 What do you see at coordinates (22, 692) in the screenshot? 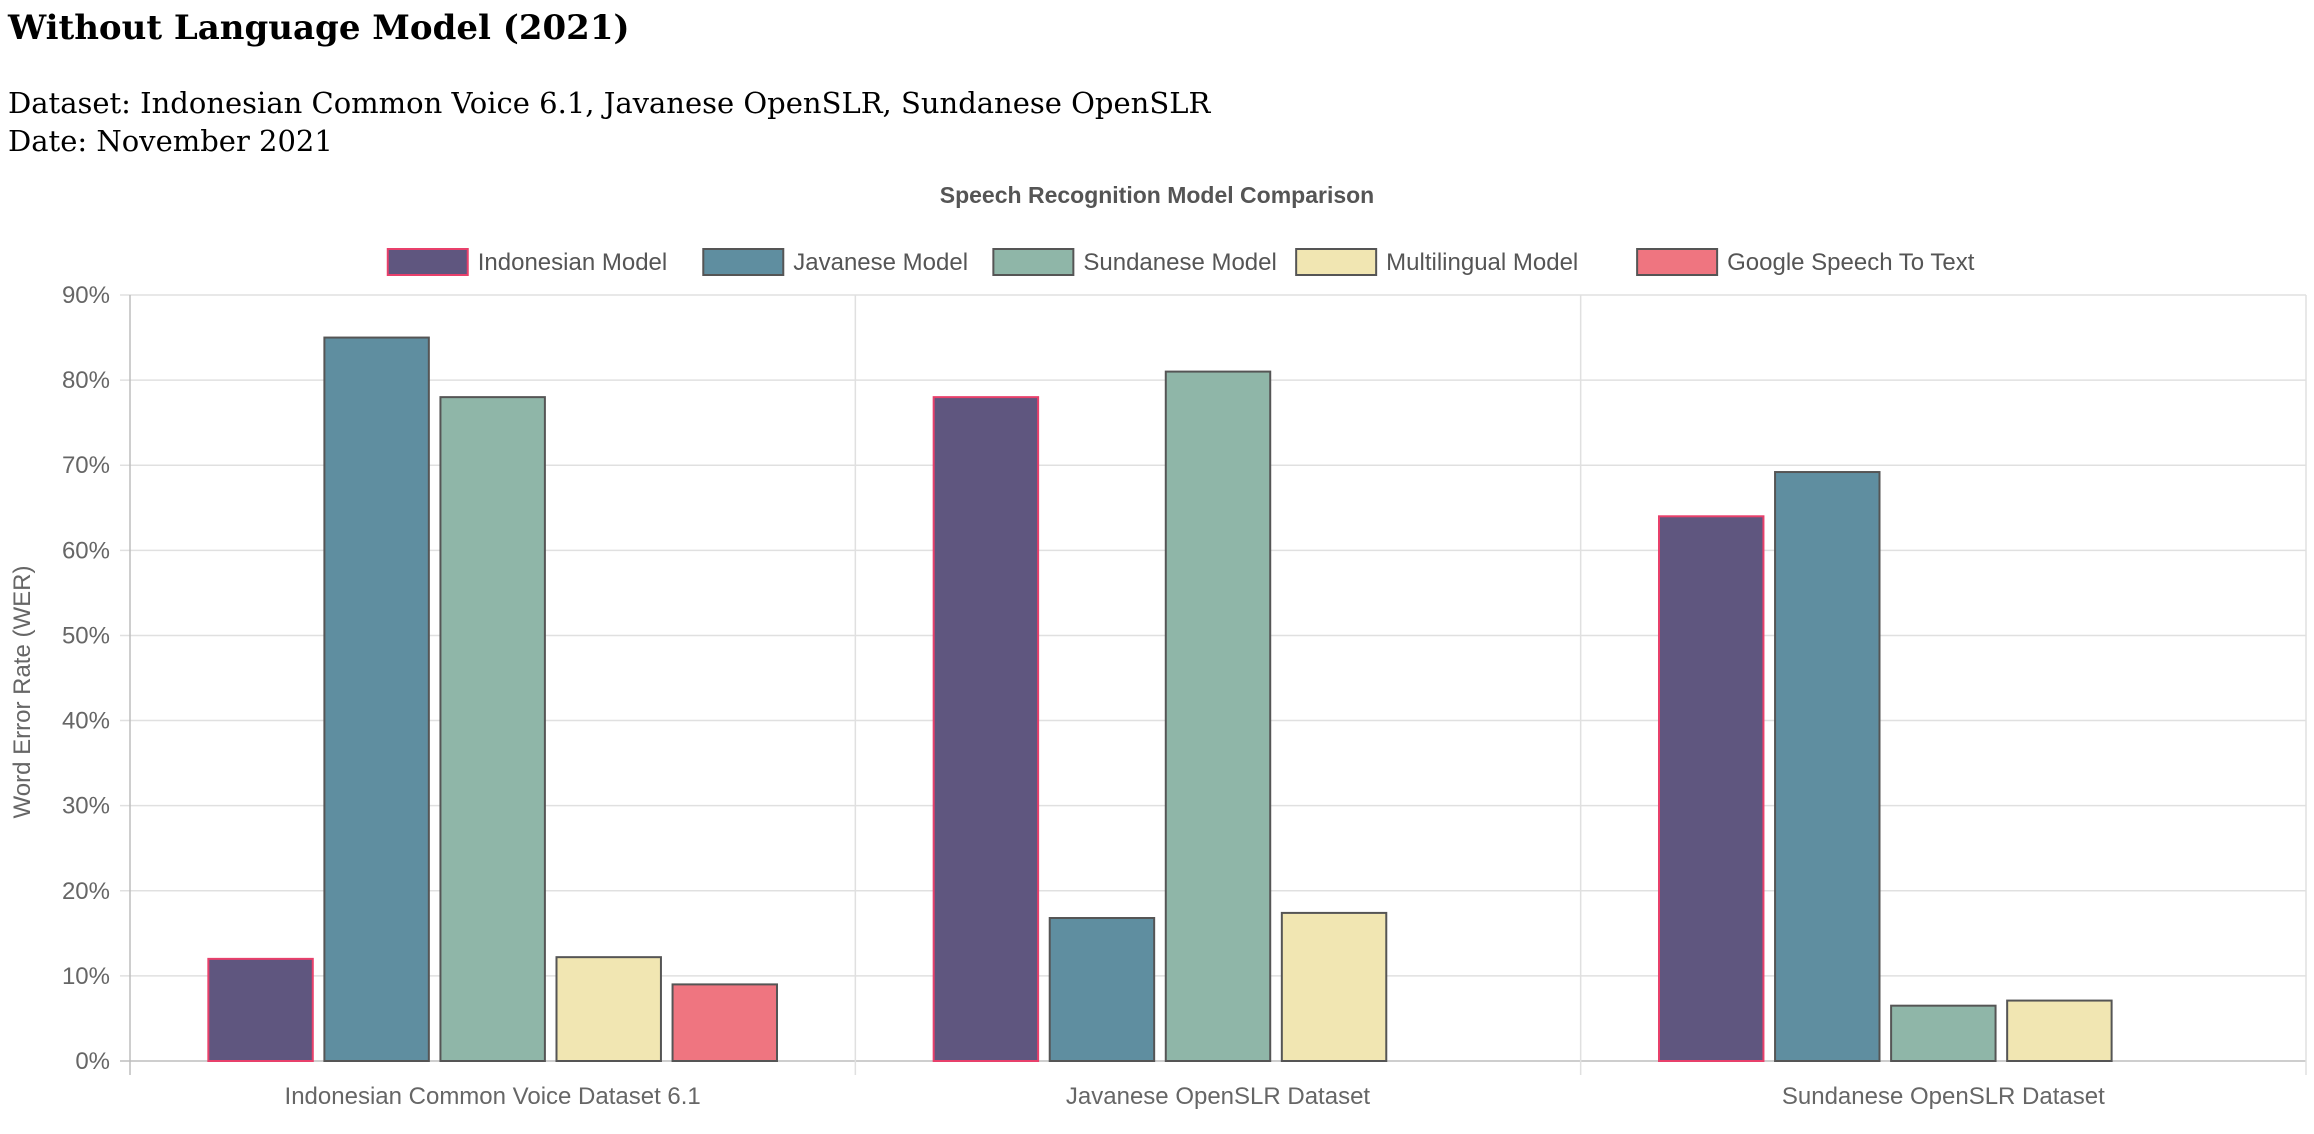
I see `y-axis-title: Word Error Rate (WER)` at bounding box center [22, 692].